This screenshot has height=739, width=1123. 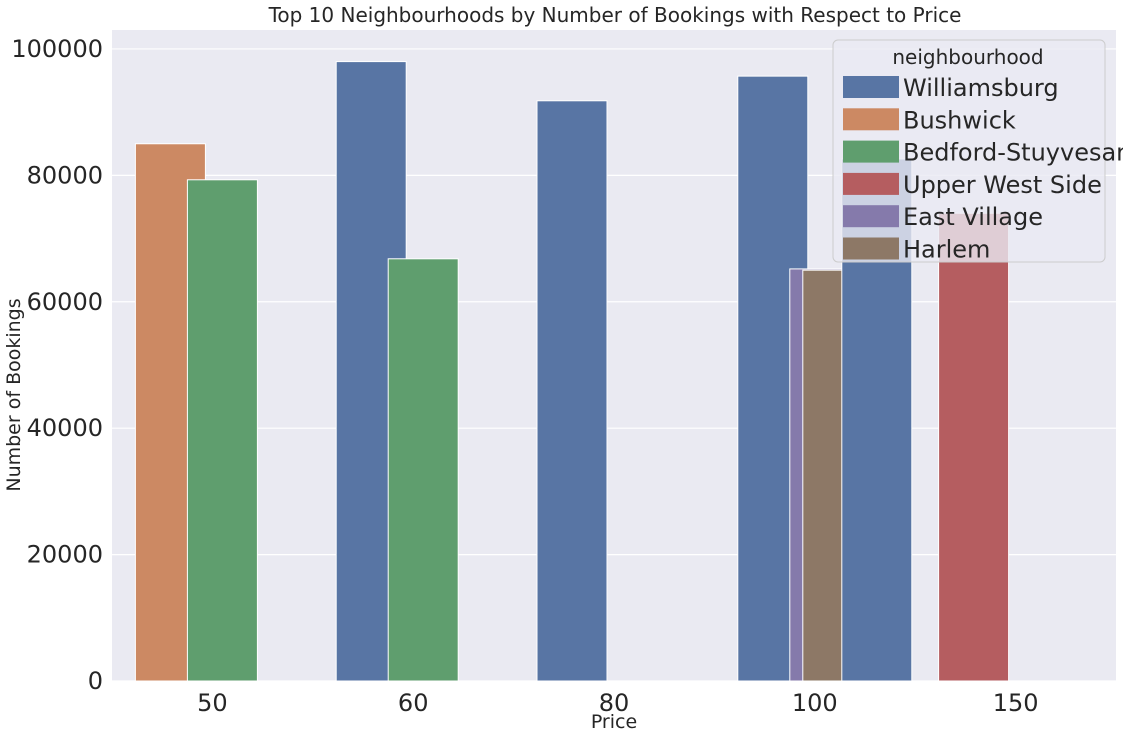 What do you see at coordinates (413, 703) in the screenshot?
I see `x-tick-label: 60` at bounding box center [413, 703].